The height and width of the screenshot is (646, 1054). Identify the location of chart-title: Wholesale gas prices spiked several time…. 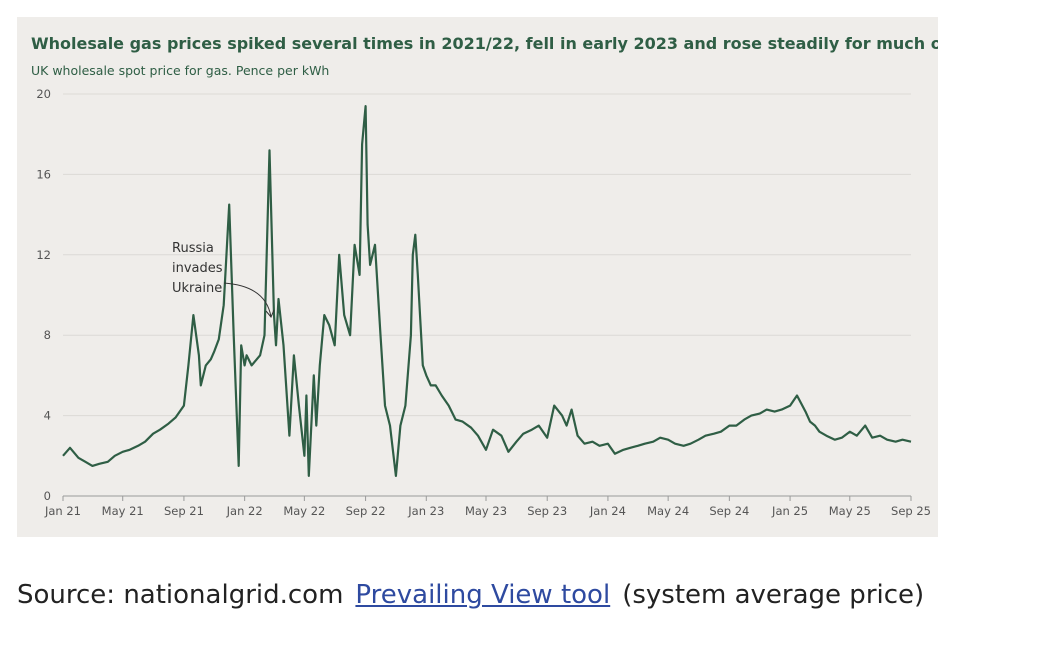
(484, 43).